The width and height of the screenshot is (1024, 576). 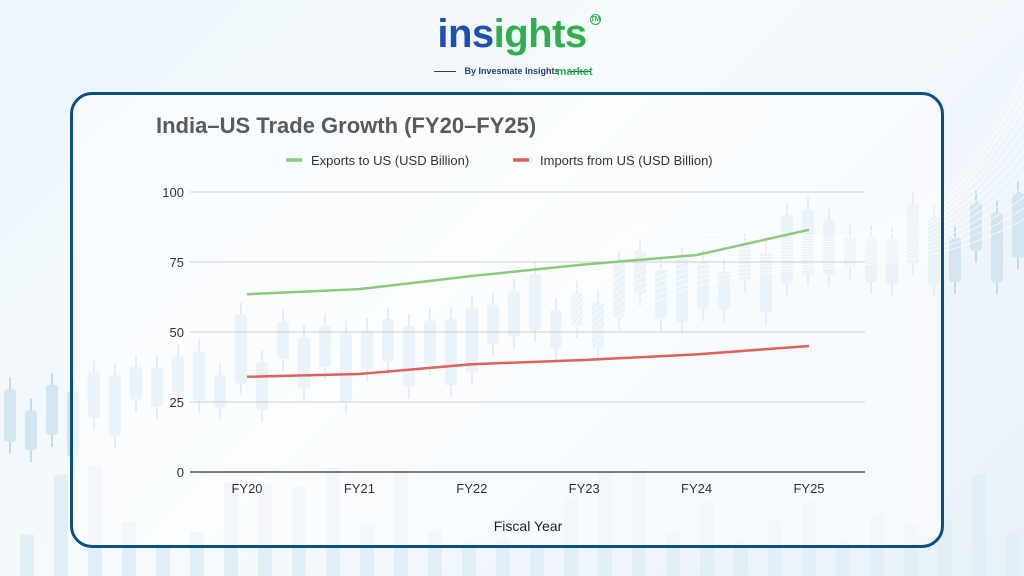 What do you see at coordinates (528, 361) in the screenshot?
I see `series-line-imports` at bounding box center [528, 361].